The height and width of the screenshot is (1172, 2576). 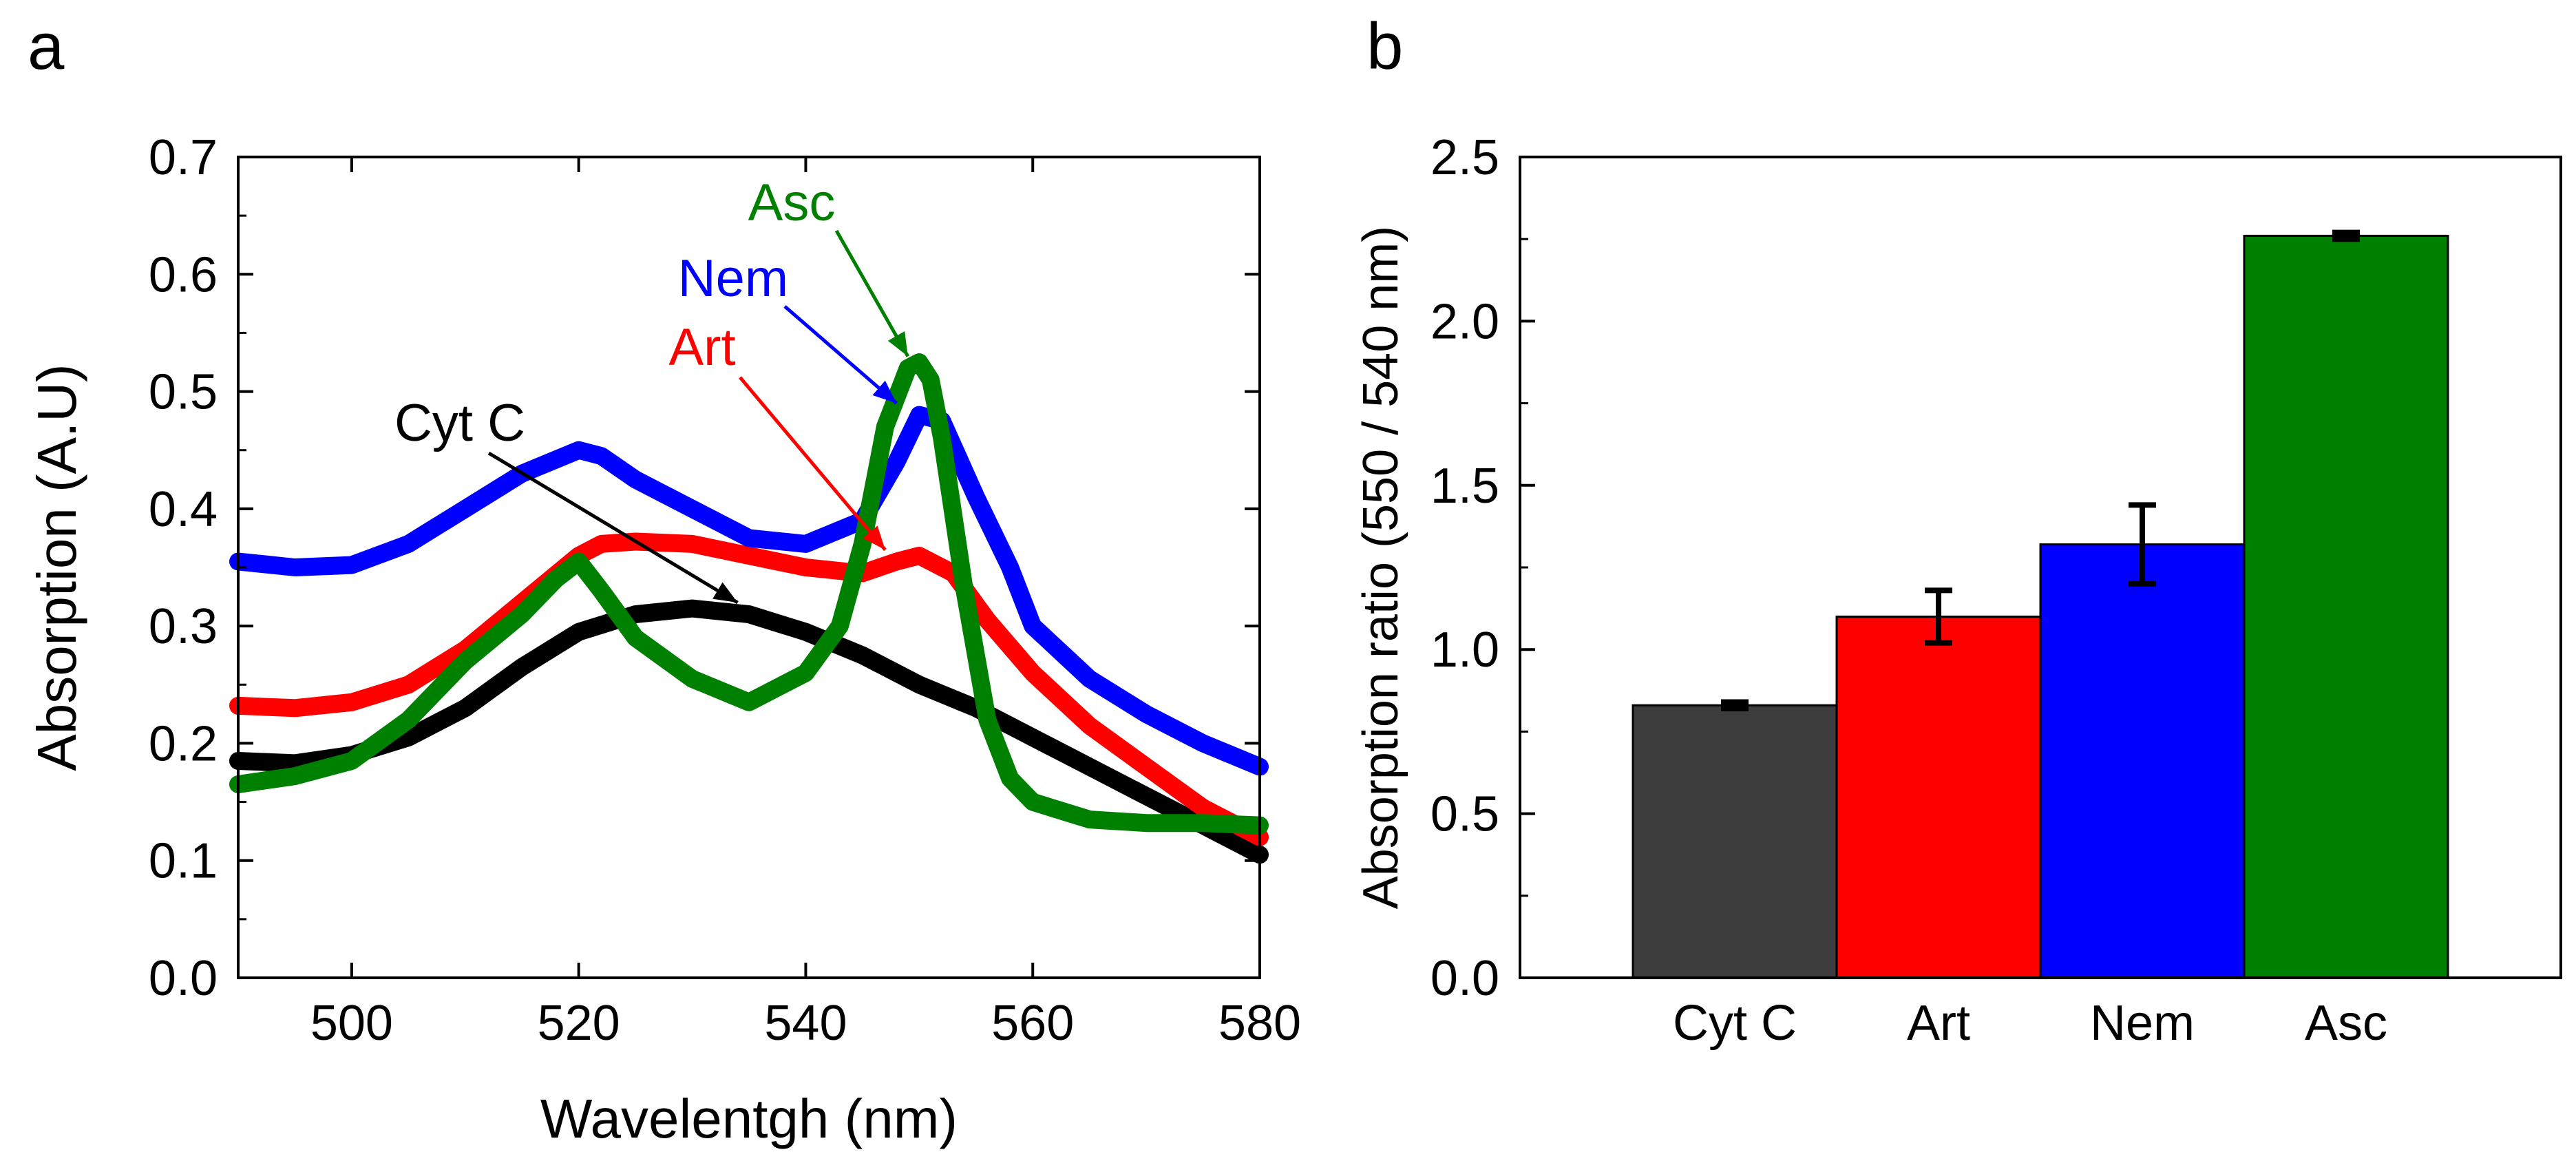 What do you see at coordinates (1735, 1024) in the screenshot?
I see `x-category-label-cyt-c: Cyt C` at bounding box center [1735, 1024].